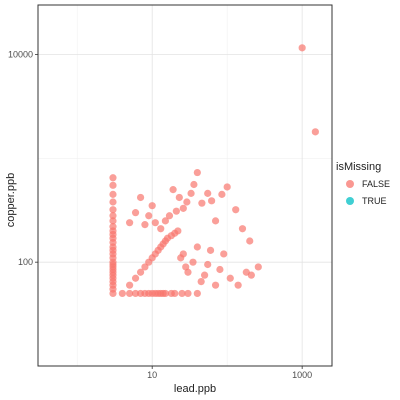 The image size is (400, 400). Describe the element at coordinates (358, 167) in the screenshot. I see `legend-title: isMissing` at that location.